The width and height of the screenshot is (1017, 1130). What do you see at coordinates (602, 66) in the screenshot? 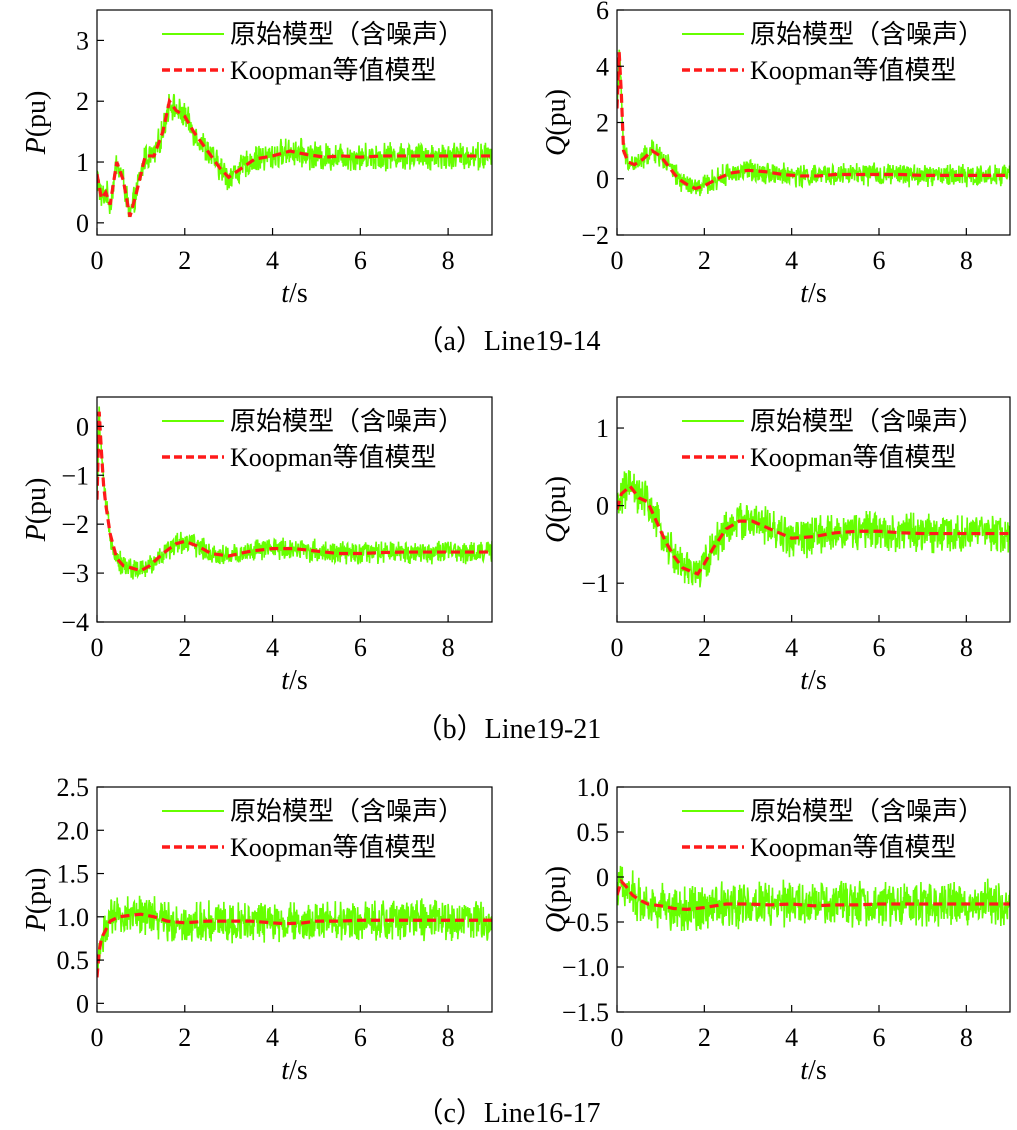
I see `y-tick-label: 4` at bounding box center [602, 66].